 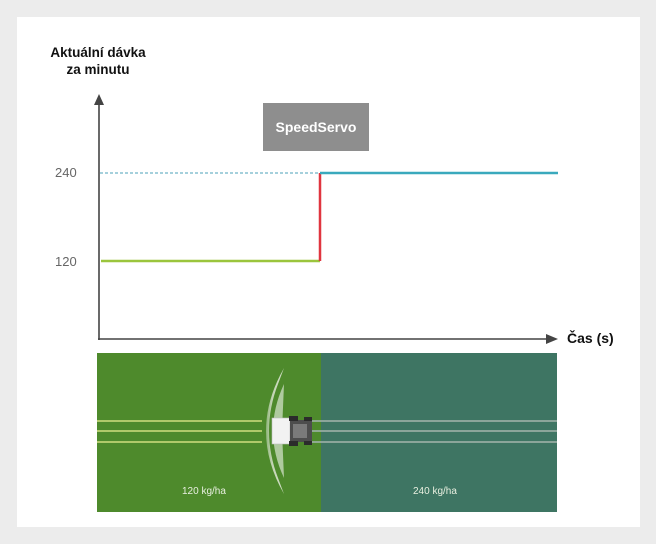 What do you see at coordinates (435, 491) in the screenshot?
I see `field-label-240: 240 kg/ha` at bounding box center [435, 491].